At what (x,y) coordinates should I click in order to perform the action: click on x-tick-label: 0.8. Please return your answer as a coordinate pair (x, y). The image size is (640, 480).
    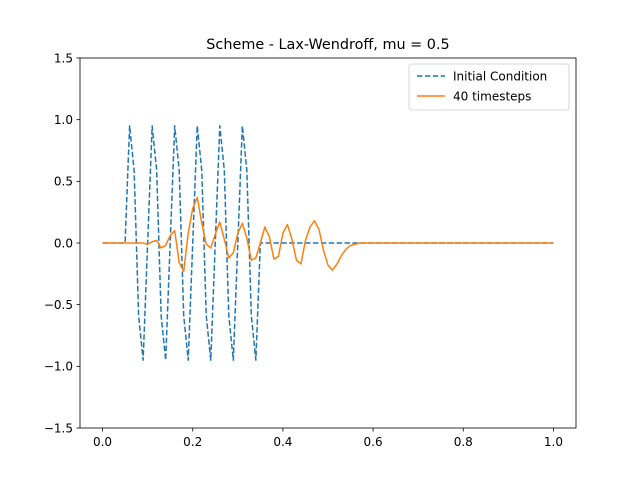
    Looking at the image, I should click on (463, 442).